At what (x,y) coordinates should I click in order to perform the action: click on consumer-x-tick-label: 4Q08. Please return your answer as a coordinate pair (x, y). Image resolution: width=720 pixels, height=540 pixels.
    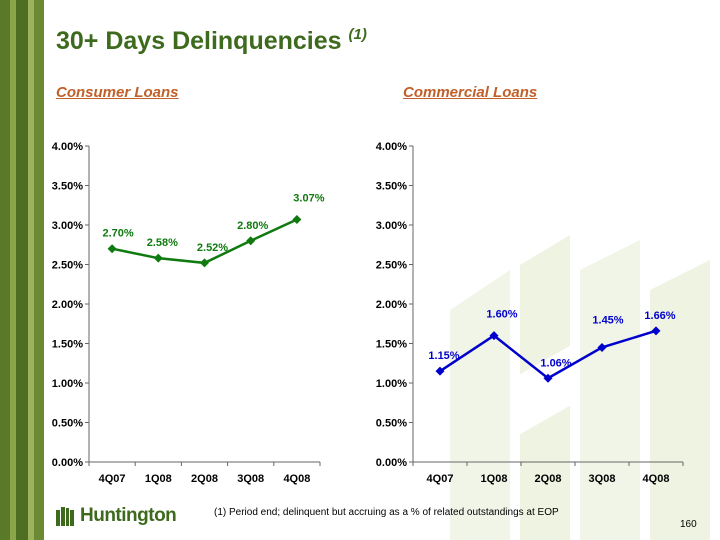
    Looking at the image, I should click on (296, 479).